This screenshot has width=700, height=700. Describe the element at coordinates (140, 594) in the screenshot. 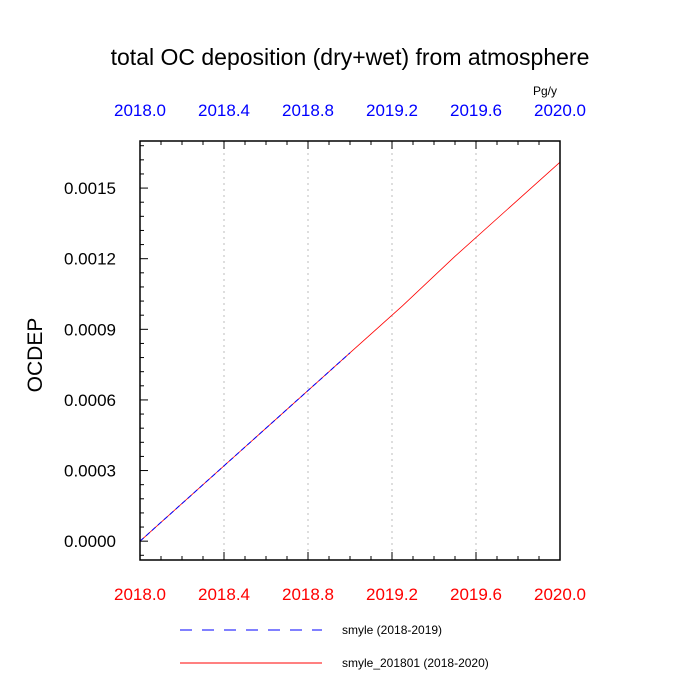

I see `x-tick-label-bottom: 2018.0` at that location.